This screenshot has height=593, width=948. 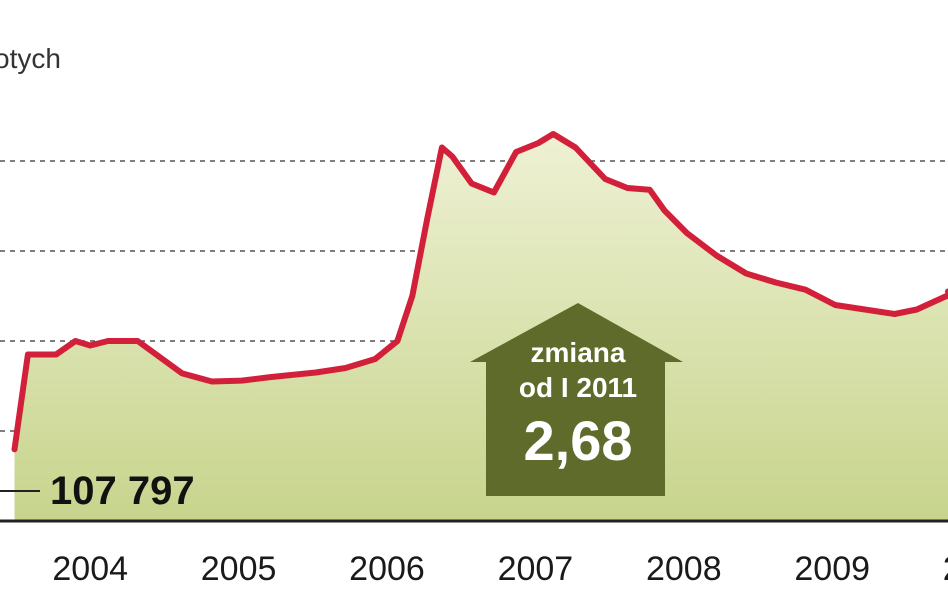 What do you see at coordinates (387, 569) in the screenshot?
I see `x-tick-label: 2006` at bounding box center [387, 569].